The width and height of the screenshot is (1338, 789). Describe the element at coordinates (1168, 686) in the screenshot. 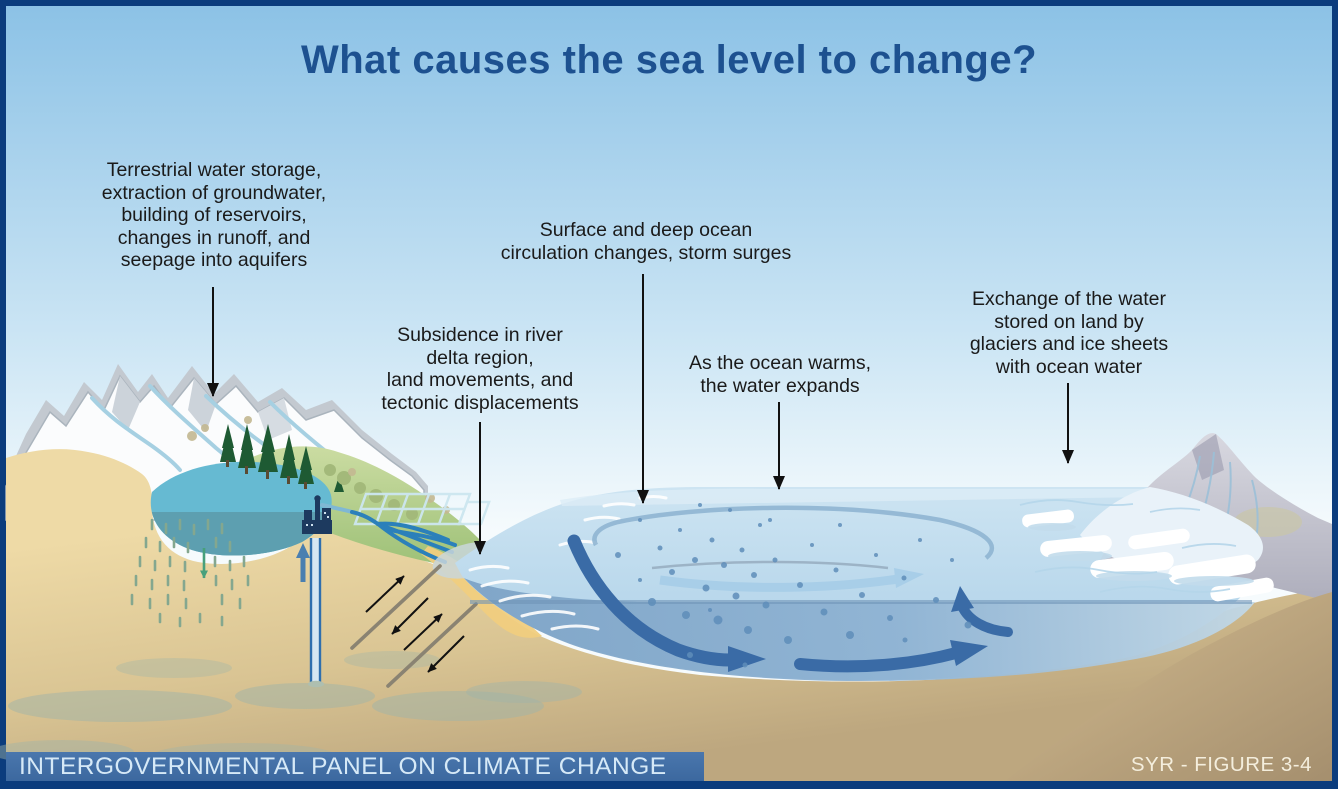

I see `foreshore` at that location.